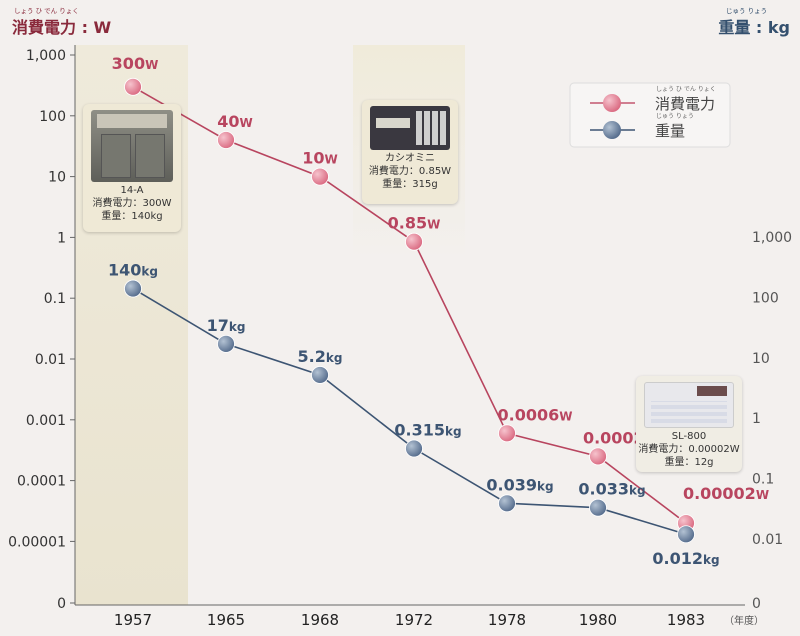 The height and width of the screenshot is (636, 800). I want to click on x-axis-suffix: （年度）, so click(744, 620).